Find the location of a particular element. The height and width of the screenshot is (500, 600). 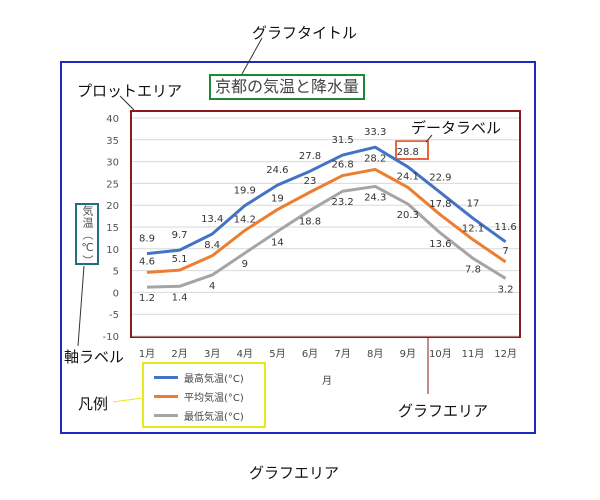

x-tick-label: 12月 is located at coordinates (505, 354).